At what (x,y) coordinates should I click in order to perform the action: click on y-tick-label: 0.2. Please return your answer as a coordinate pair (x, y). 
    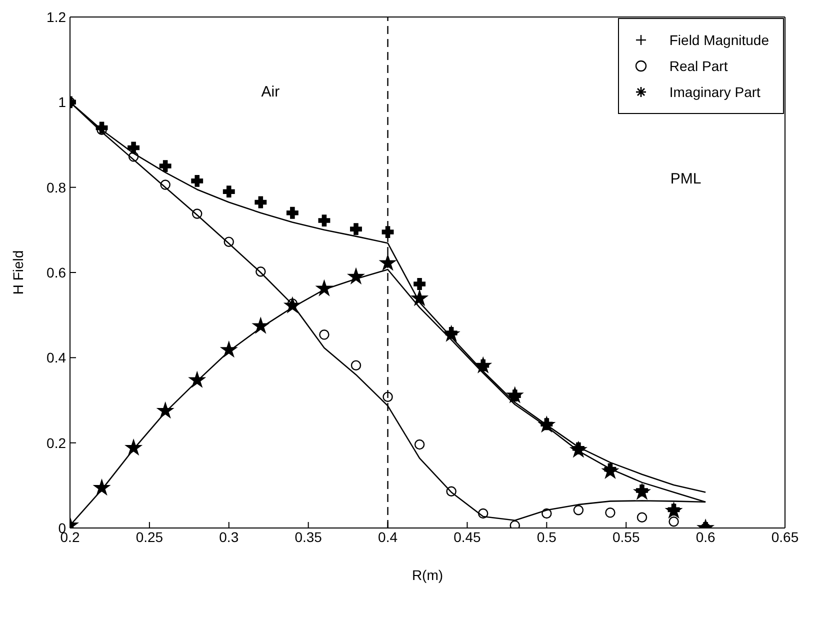
    Looking at the image, I should click on (56, 442).